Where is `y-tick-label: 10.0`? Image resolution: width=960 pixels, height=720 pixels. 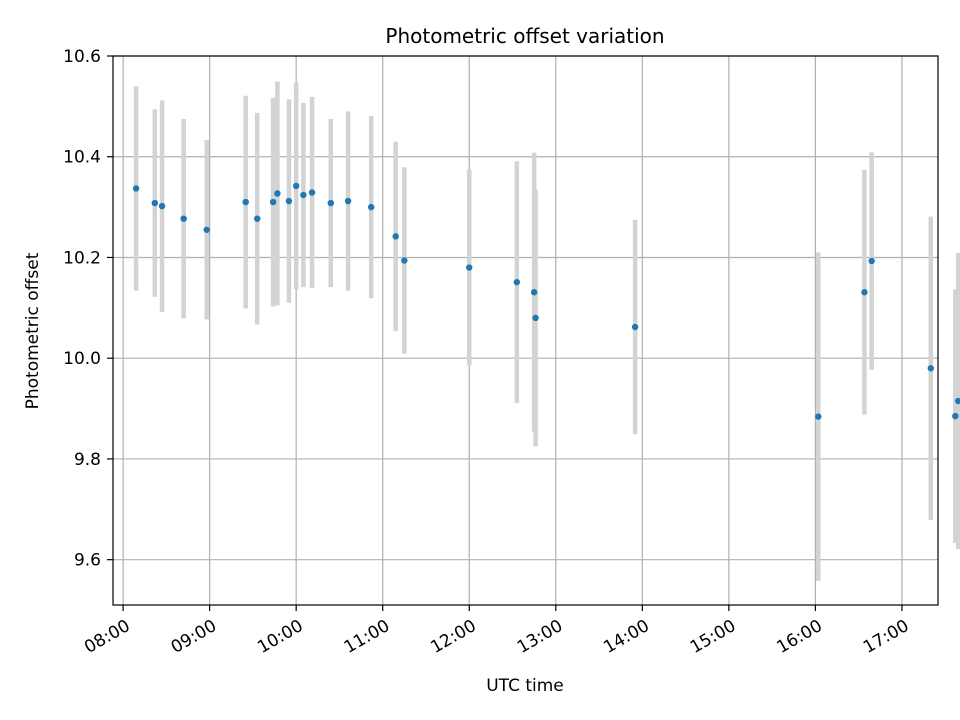 y-tick-label: 10.0 is located at coordinates (82, 359).